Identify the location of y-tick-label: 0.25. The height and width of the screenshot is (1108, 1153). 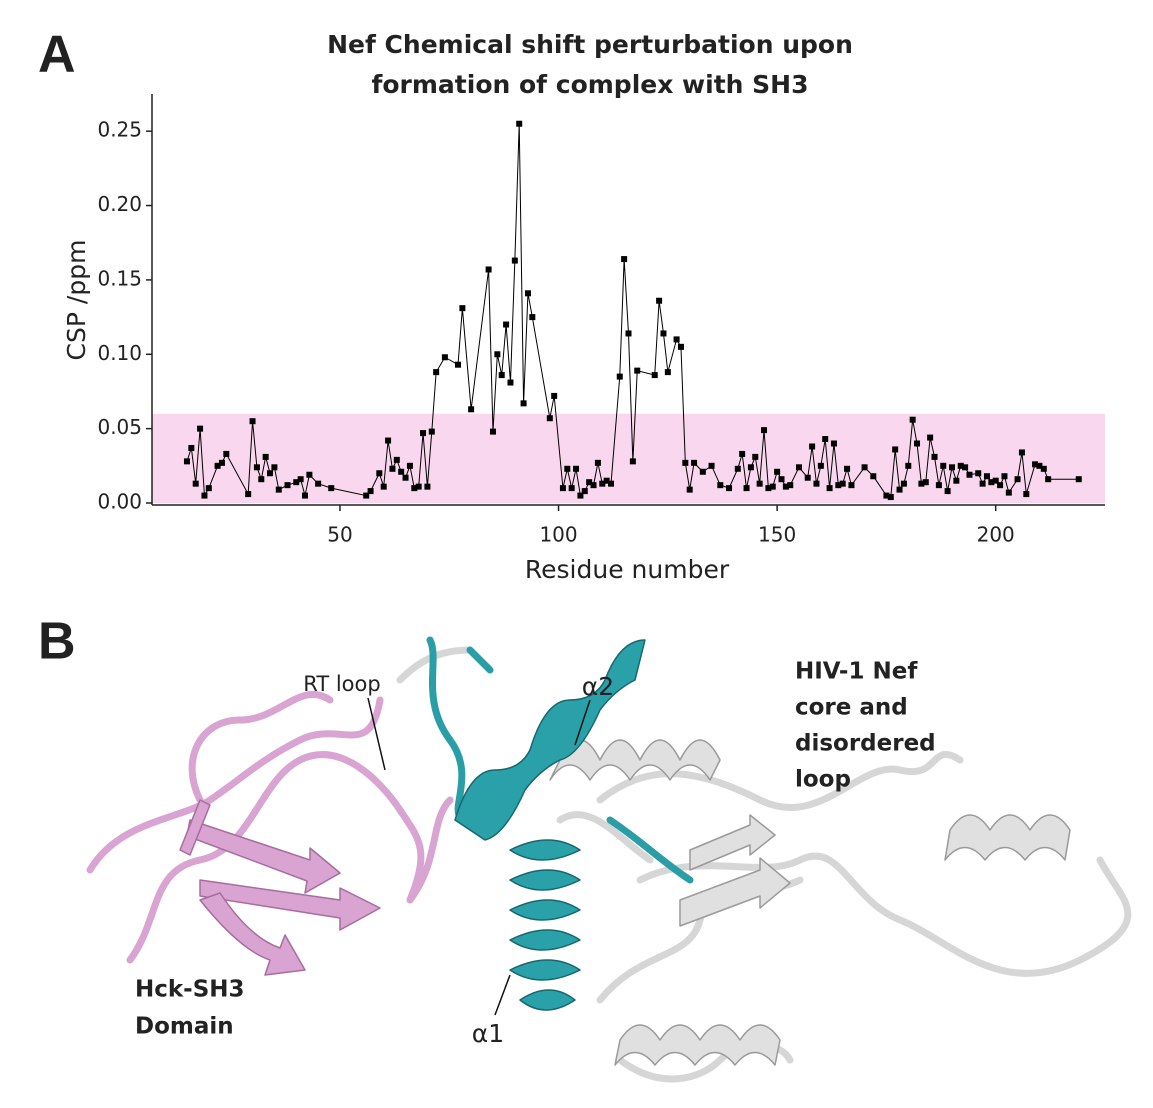
(119, 130).